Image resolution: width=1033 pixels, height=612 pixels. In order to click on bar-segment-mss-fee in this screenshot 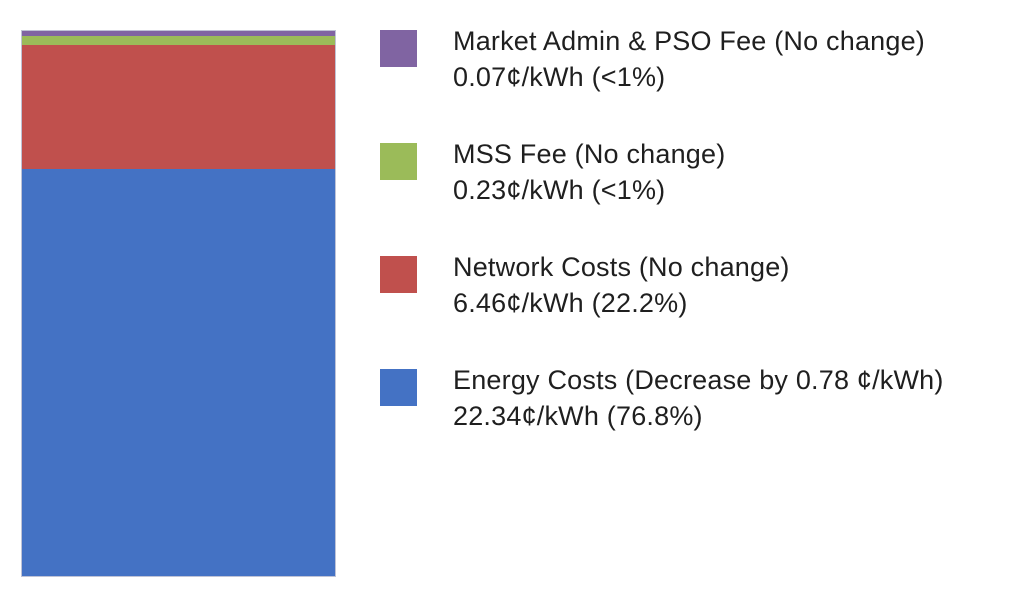, I will do `click(178, 40)`.